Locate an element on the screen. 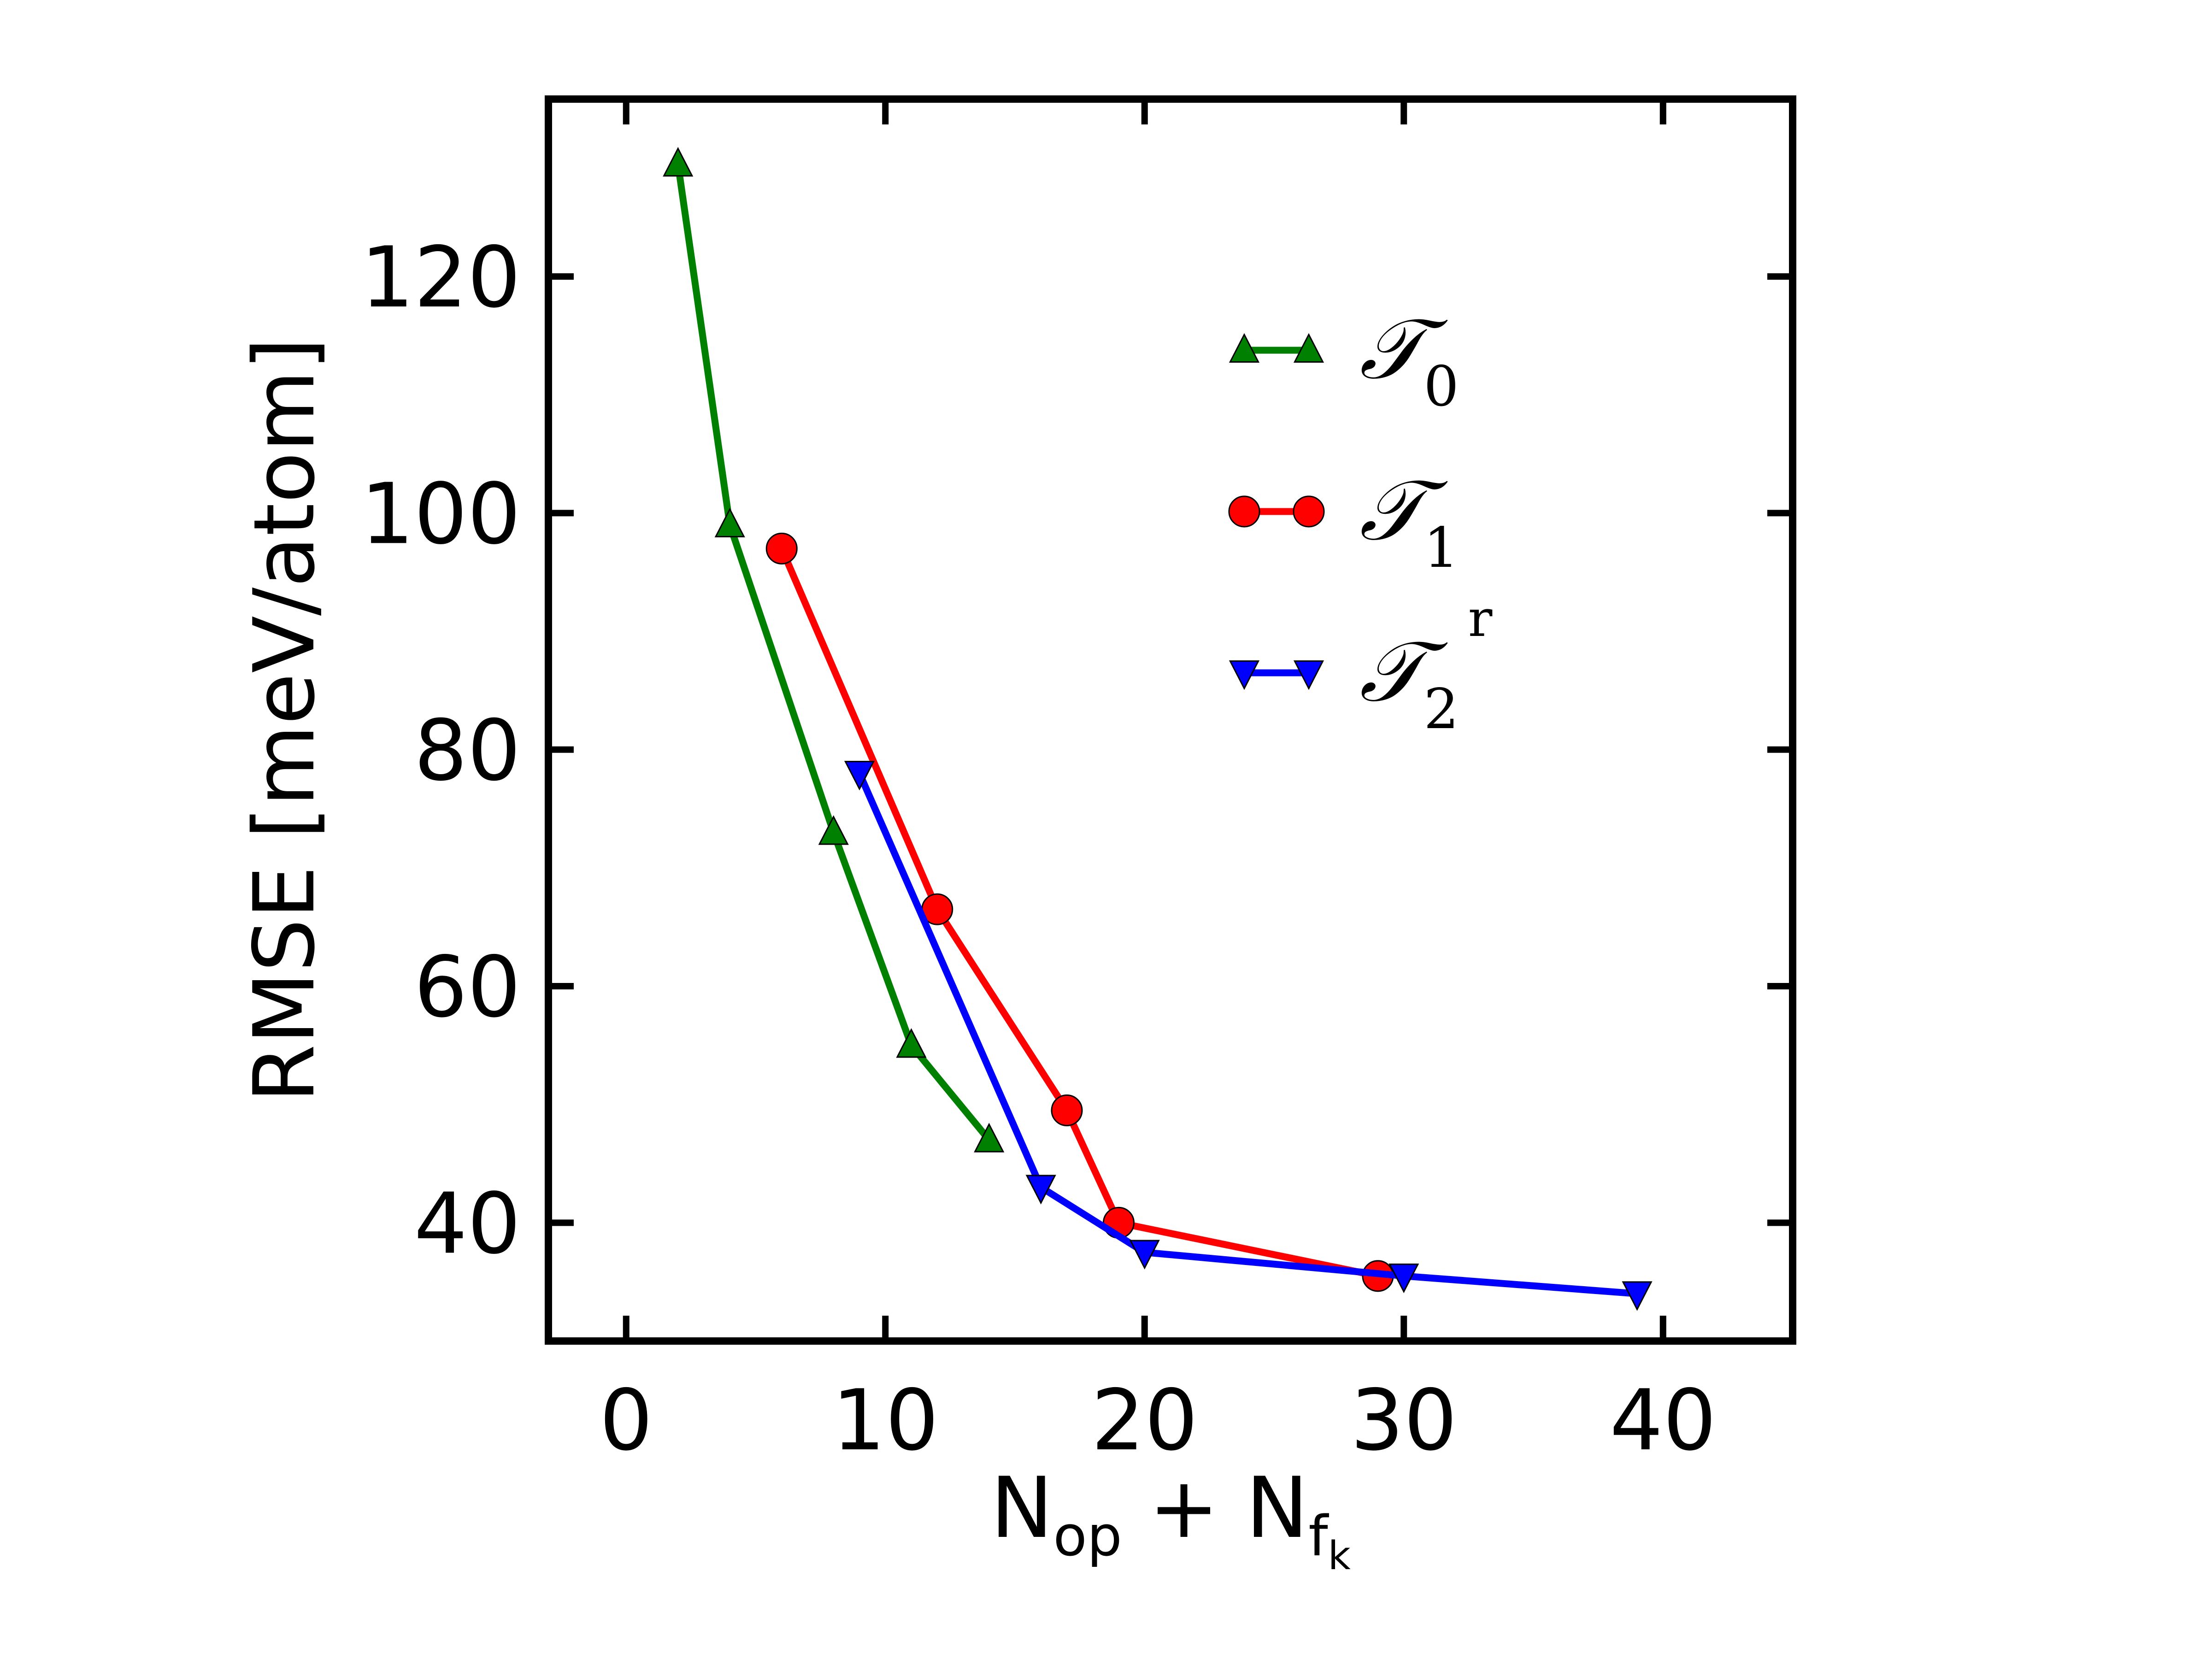 The image size is (2212, 1659). y-tick-label: 120 is located at coordinates (441, 277).